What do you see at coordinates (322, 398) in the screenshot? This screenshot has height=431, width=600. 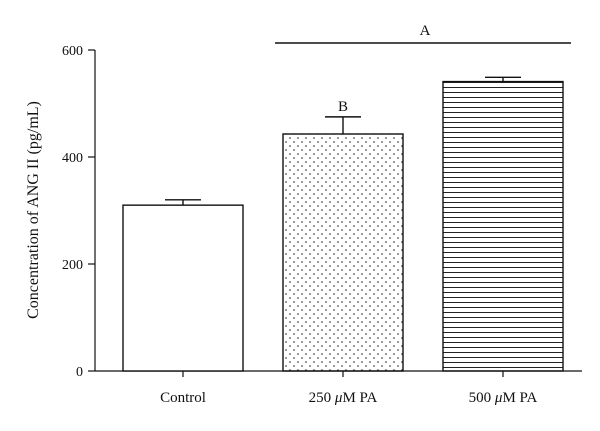 I see `category-label-part: 250` at bounding box center [322, 398].